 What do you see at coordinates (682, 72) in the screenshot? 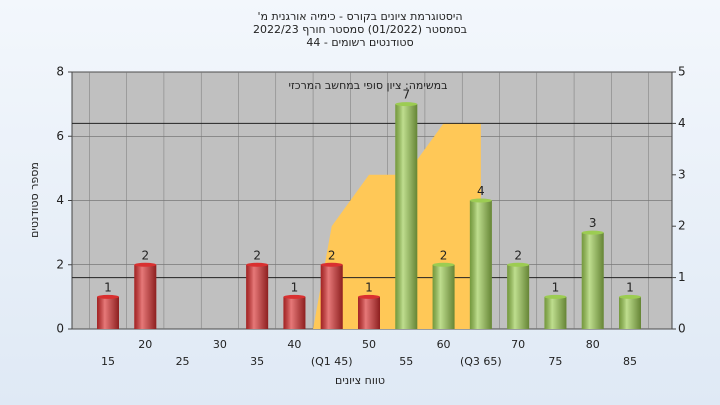
I see `y2-tick-label: 5` at bounding box center [682, 72].